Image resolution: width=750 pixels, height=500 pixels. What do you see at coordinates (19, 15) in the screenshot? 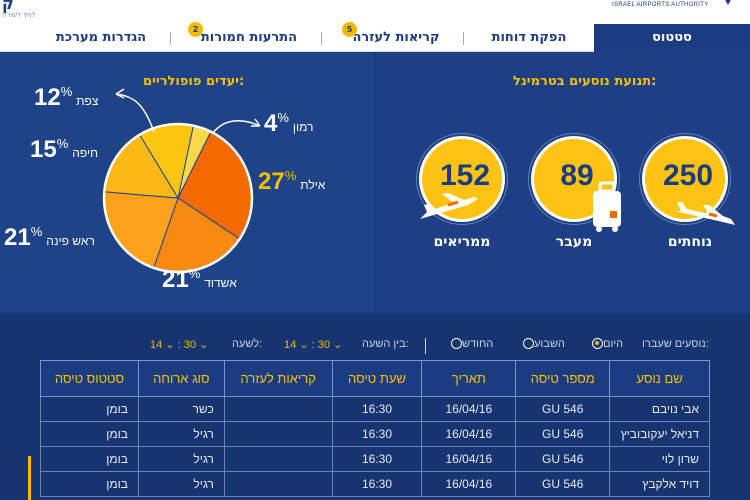
I see `app-logo-subtitle: לחץ לשירה` at bounding box center [19, 15].